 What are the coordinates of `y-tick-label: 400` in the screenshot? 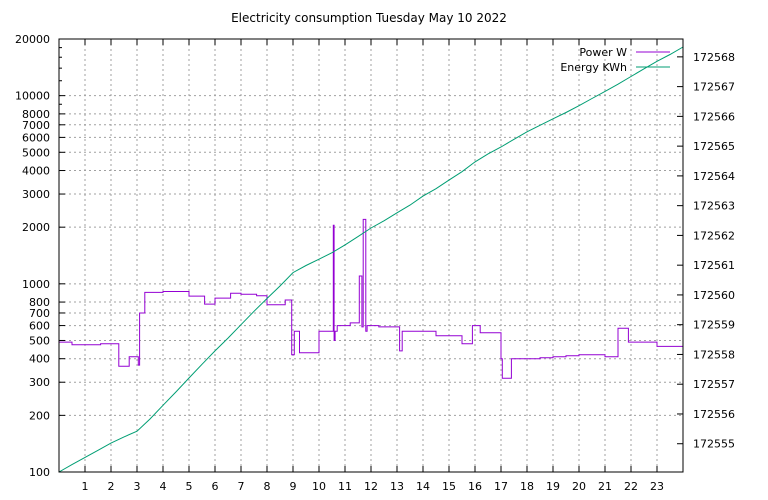 It's located at (39, 359).